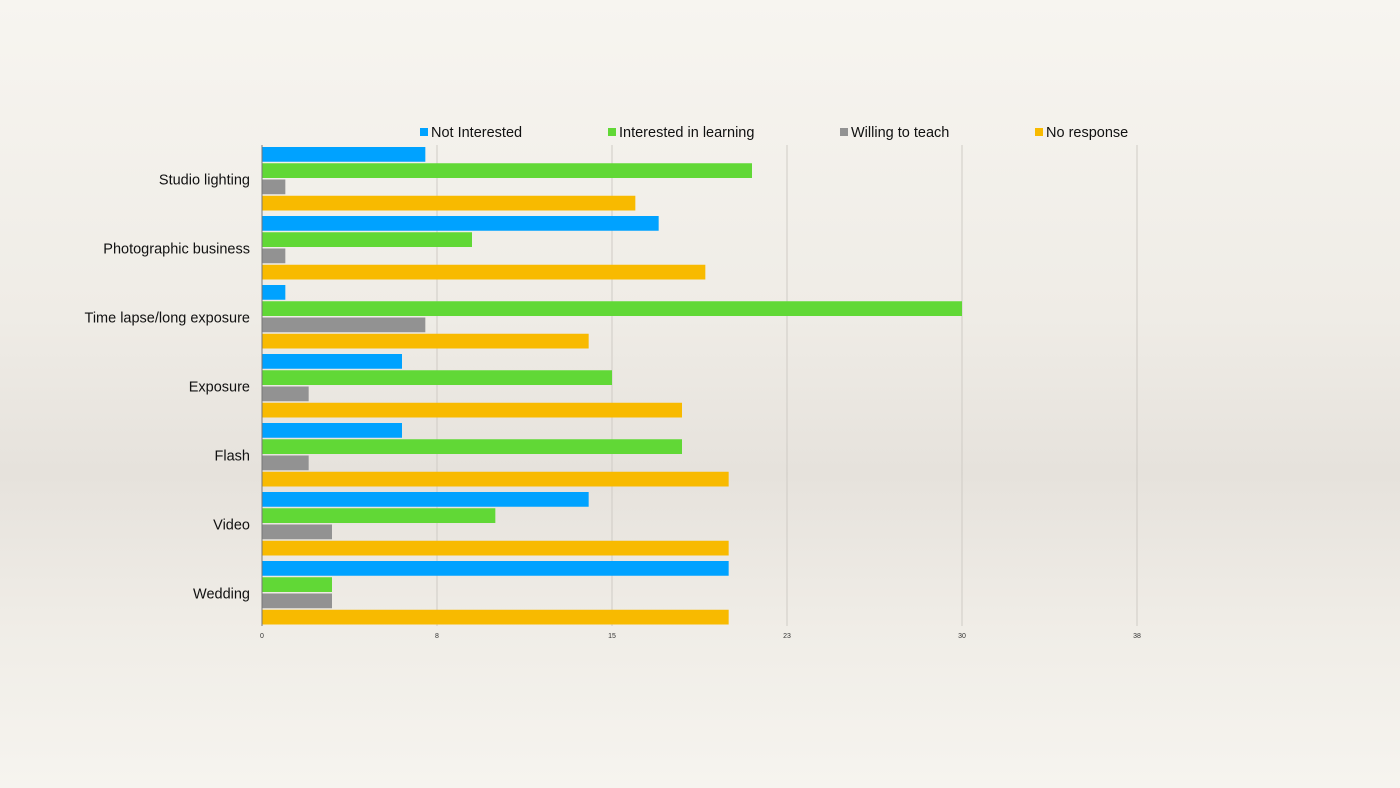 This screenshot has height=788, width=1400. I want to click on legend-label: Not Interested, so click(476, 133).